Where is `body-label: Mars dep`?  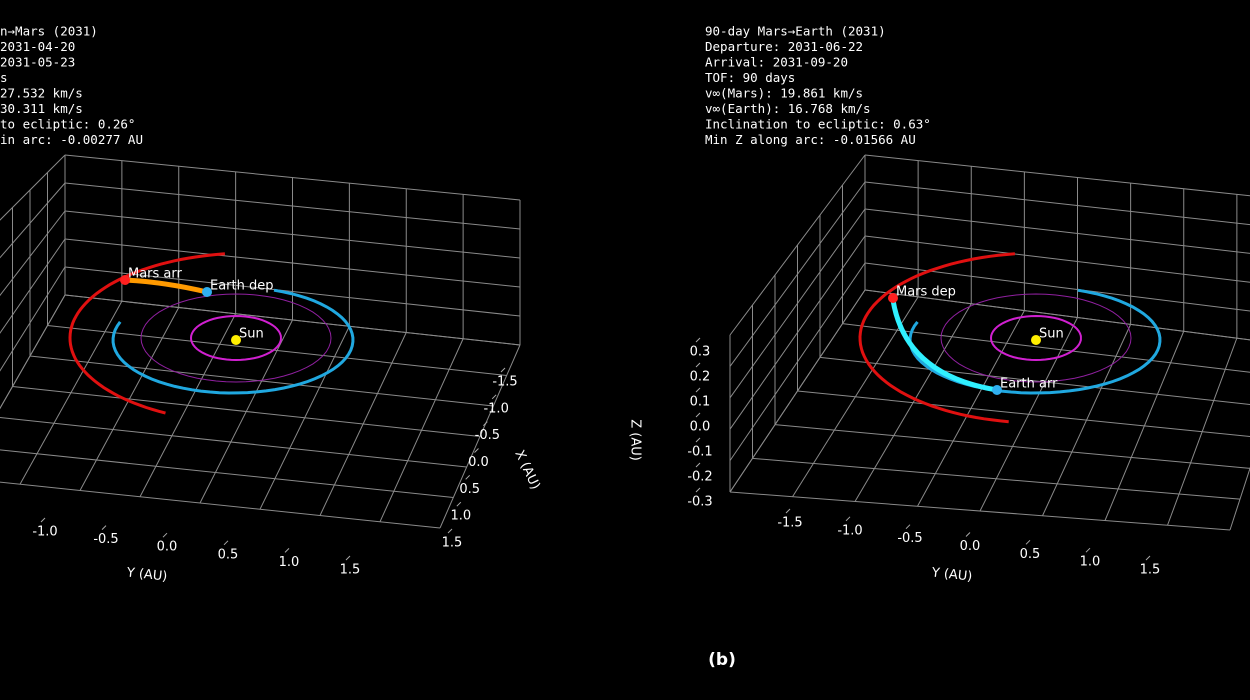
body-label: Mars dep is located at coordinates (926, 292).